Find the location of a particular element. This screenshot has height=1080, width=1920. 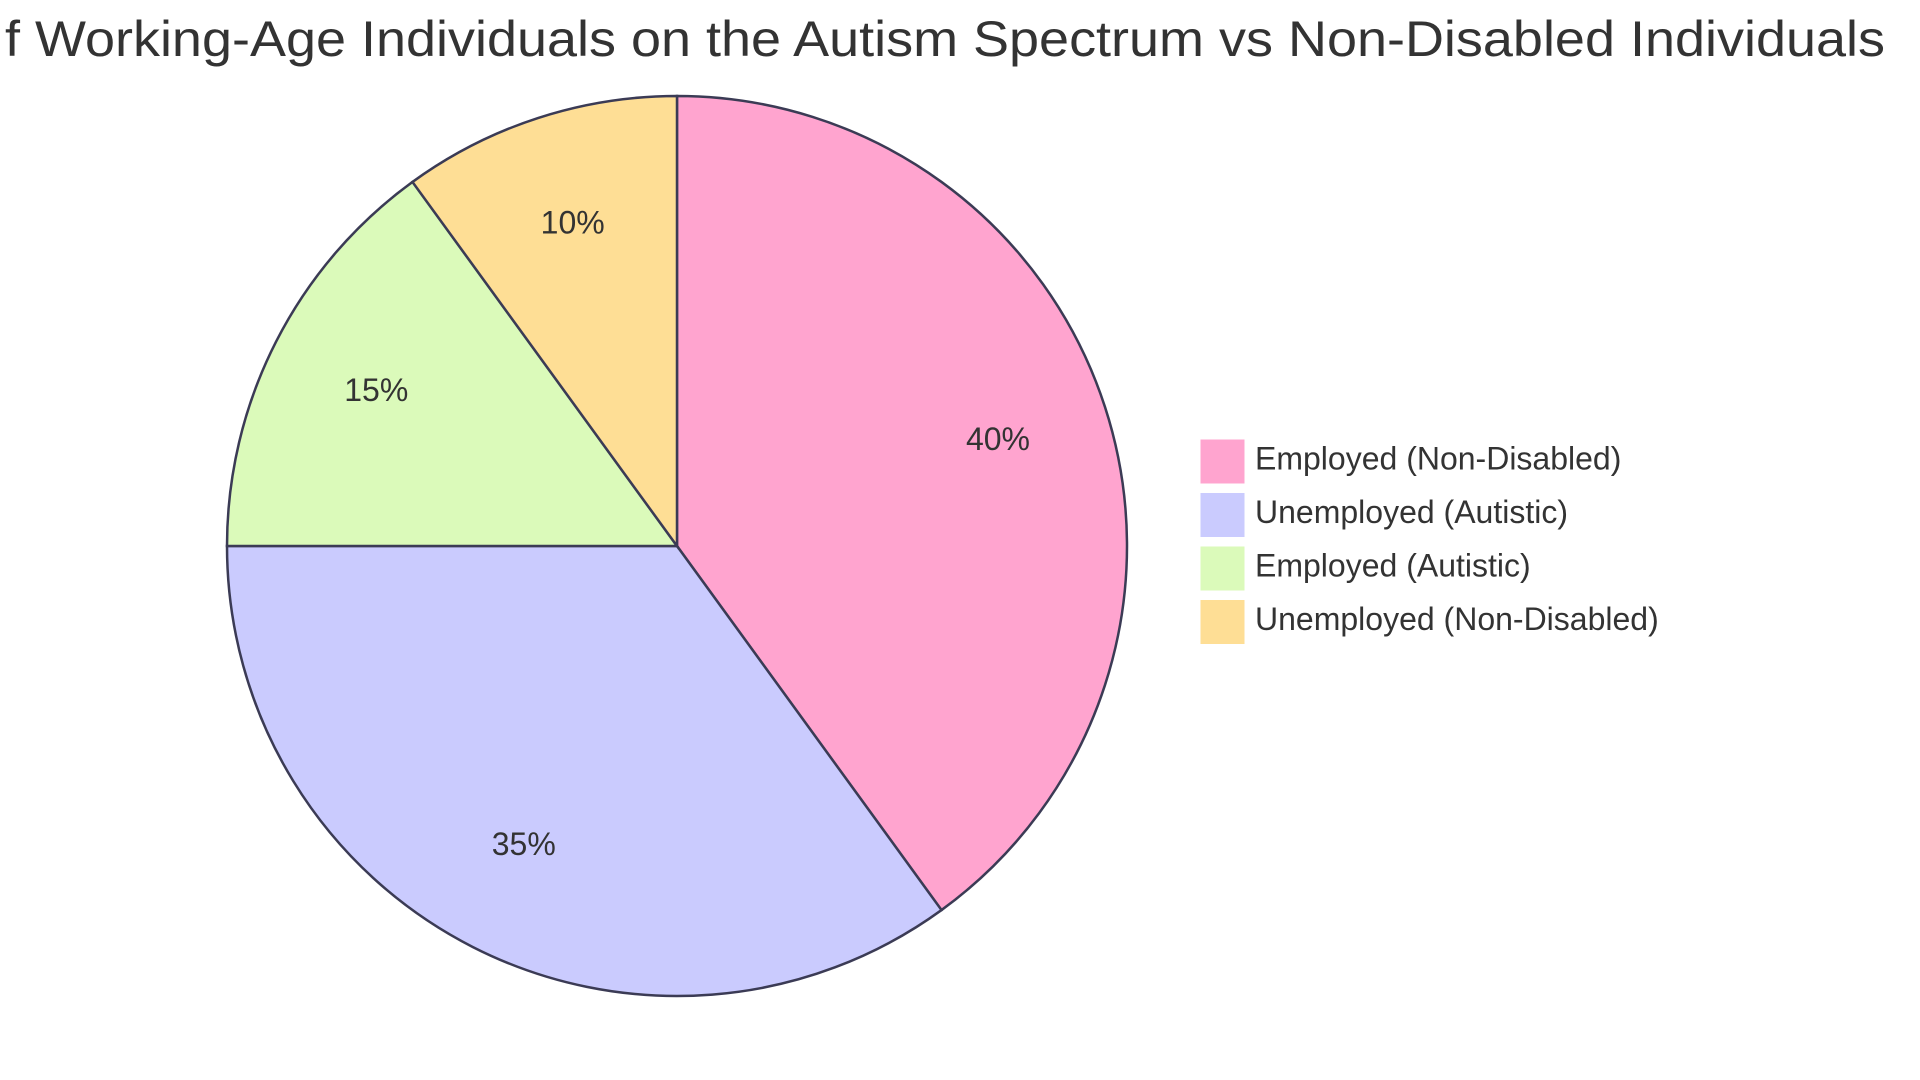

slice-label: 10% is located at coordinates (573, 222).